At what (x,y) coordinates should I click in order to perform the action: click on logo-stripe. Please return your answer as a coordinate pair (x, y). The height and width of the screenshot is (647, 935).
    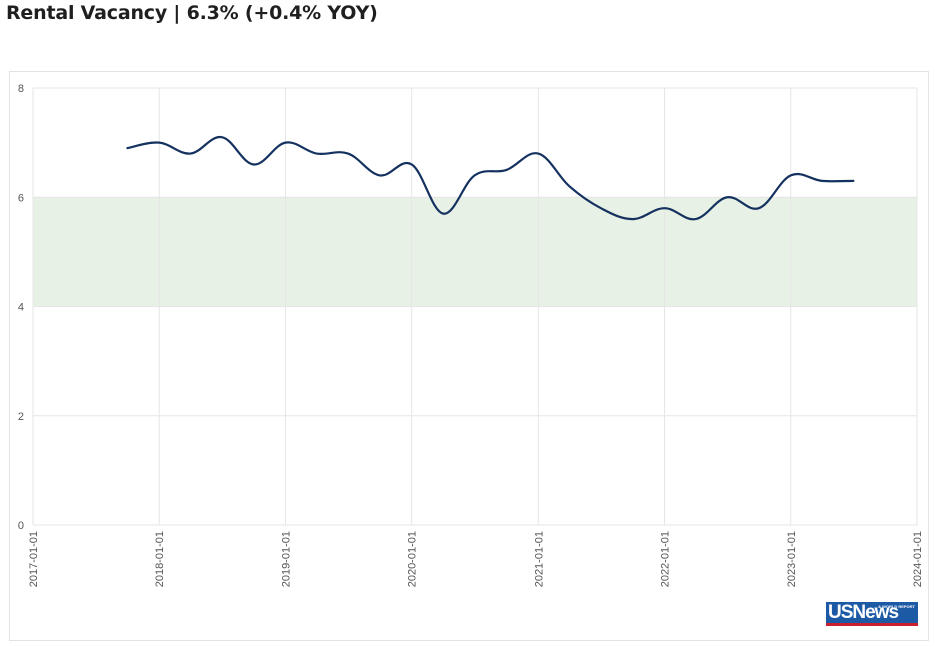
    Looking at the image, I should click on (872, 624).